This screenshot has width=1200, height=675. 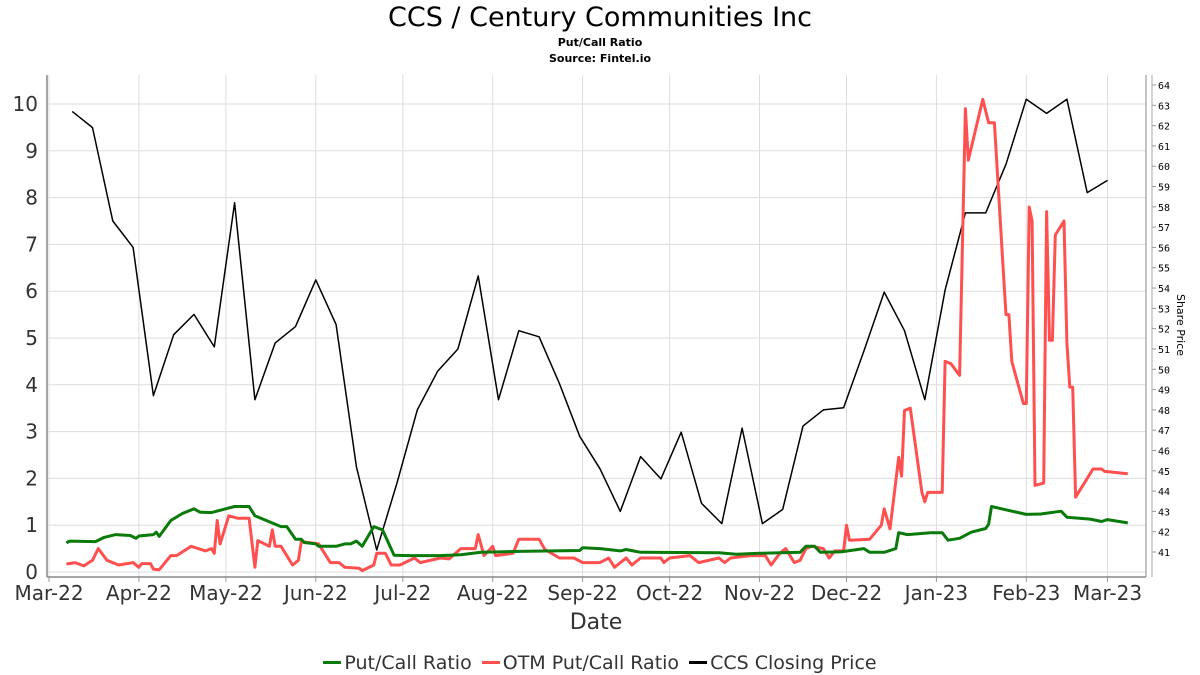 What do you see at coordinates (1164, 106) in the screenshot?
I see `y2-tick-label: 63` at bounding box center [1164, 106].